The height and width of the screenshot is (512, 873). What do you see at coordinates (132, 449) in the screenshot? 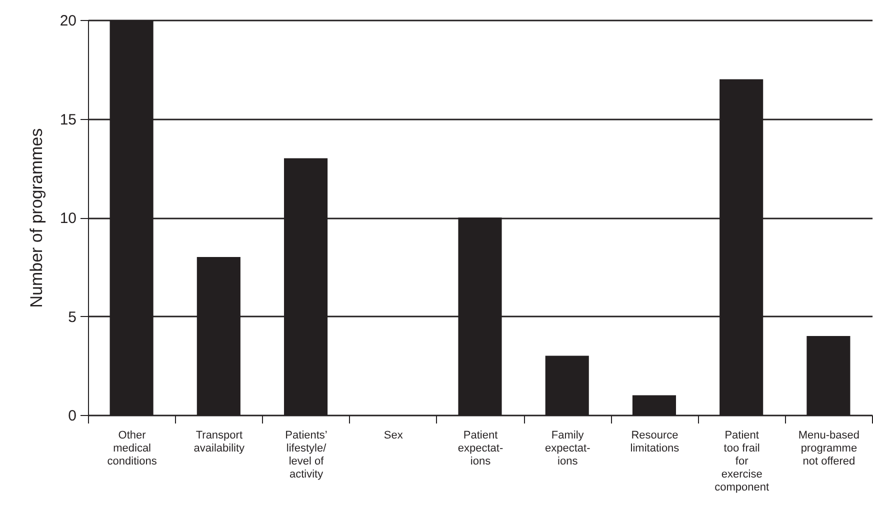
I see `x-tick-label: Other medical conditions` at bounding box center [132, 449].